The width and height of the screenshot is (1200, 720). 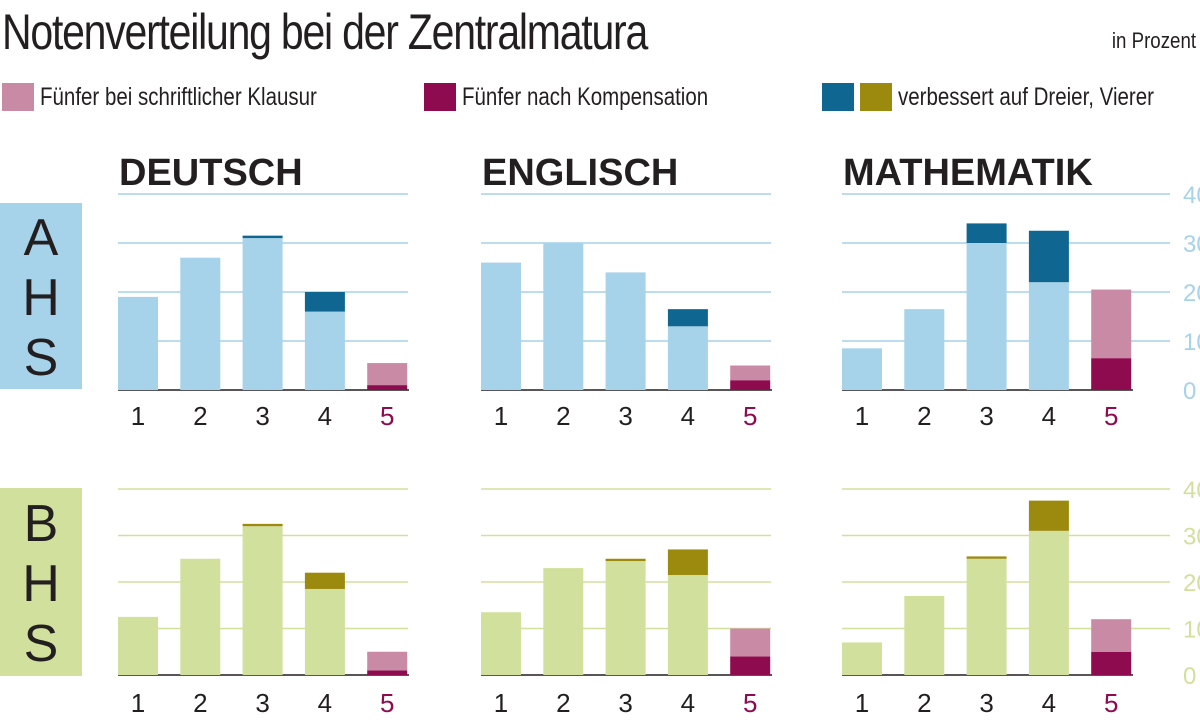 What do you see at coordinates (1049, 703) in the screenshot?
I see `bhs-mathematik-tick-4: 4` at bounding box center [1049, 703].